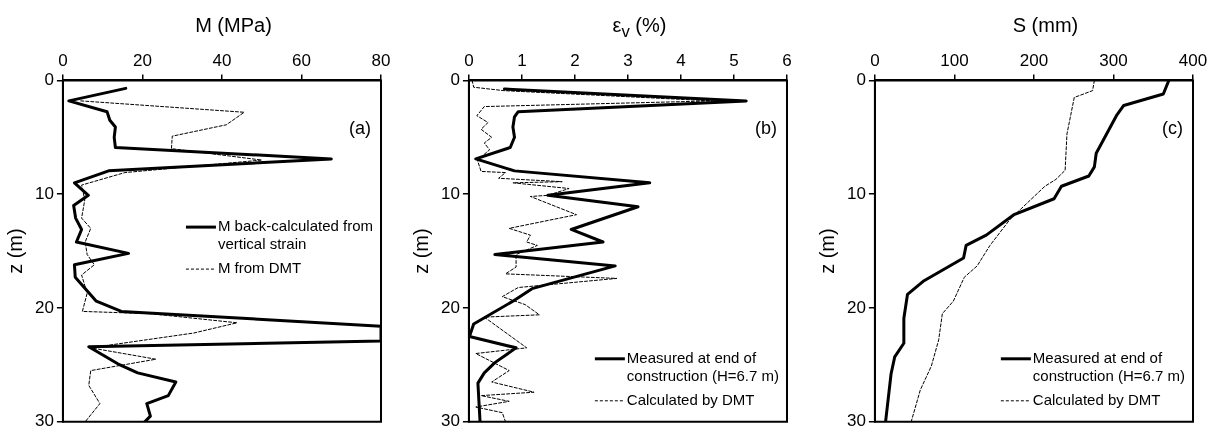 Image resolution: width=1220 pixels, height=435 pixels. What do you see at coordinates (142, 60) in the screenshot?
I see `x-tick-label: 20` at bounding box center [142, 60].